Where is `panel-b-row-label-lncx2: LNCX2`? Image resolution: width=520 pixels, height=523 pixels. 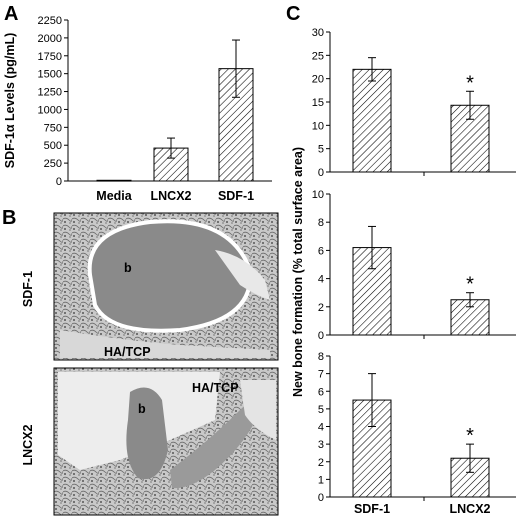 panel-b-row-label-lncx2: LNCX2 is located at coordinates (28, 444).